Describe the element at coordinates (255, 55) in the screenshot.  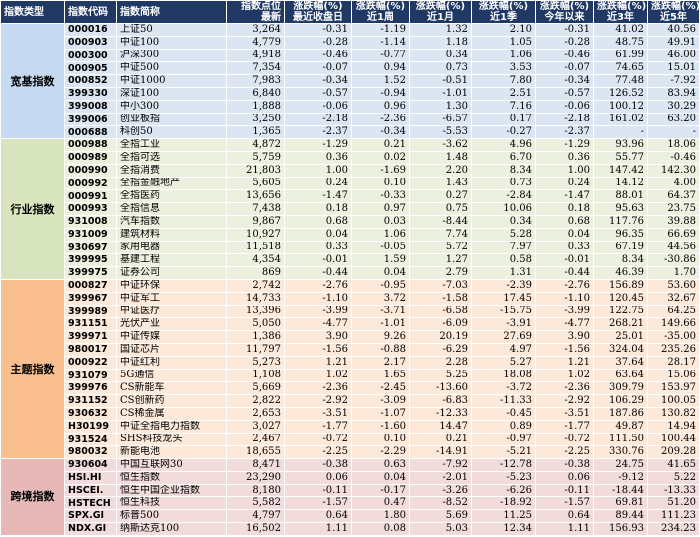
I see `latest-level-cell: 4,918` at that location.